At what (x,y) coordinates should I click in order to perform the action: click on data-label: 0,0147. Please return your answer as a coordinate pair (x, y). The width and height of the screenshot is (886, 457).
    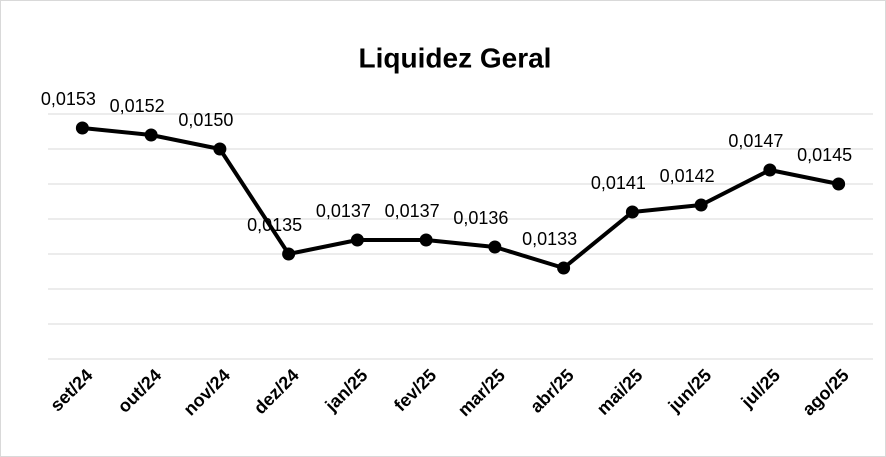
    Looking at the image, I should click on (755, 141).